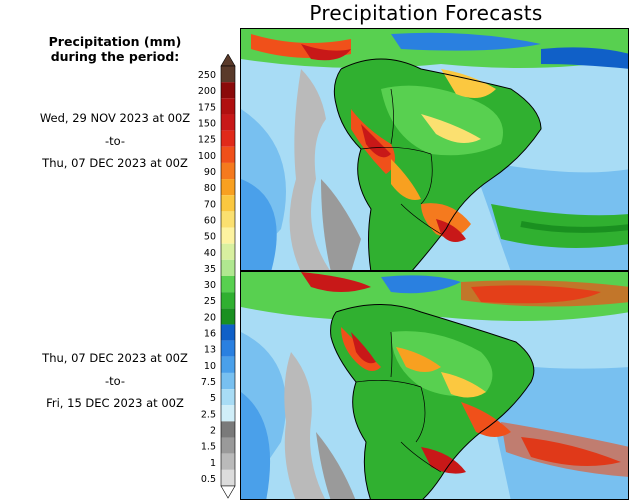 The image size is (629, 500). I want to click on period2-separator: -to-, so click(115, 381).